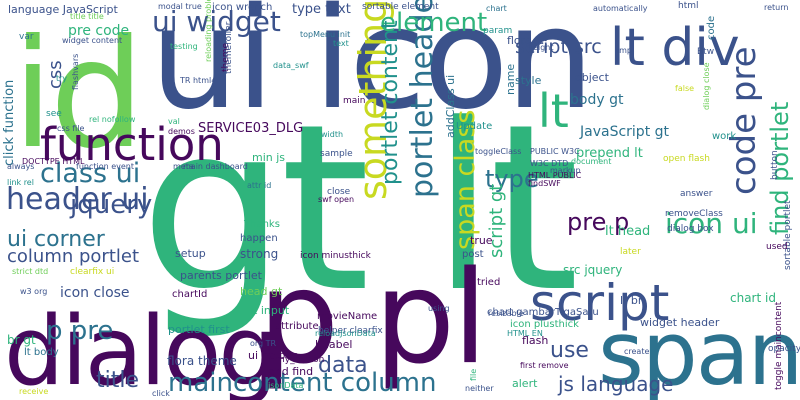  Describe the element at coordinates (498, 151) in the screenshot. I see `word: toggleClass` at that location.